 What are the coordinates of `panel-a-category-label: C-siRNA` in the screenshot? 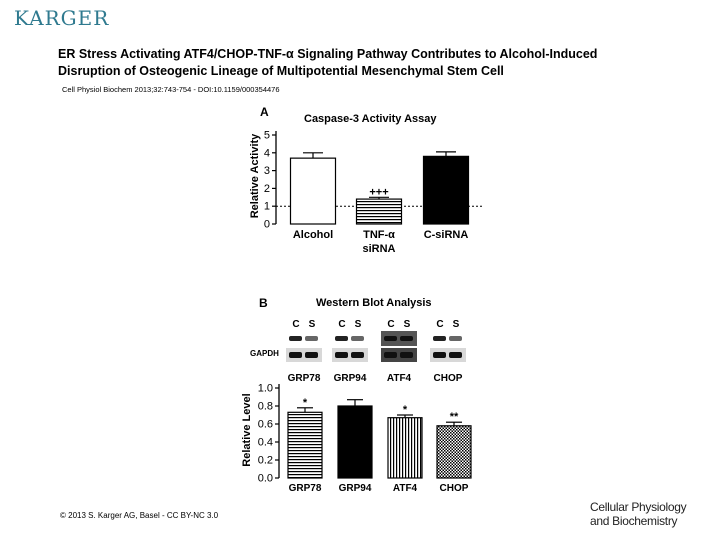 It's located at (446, 235).